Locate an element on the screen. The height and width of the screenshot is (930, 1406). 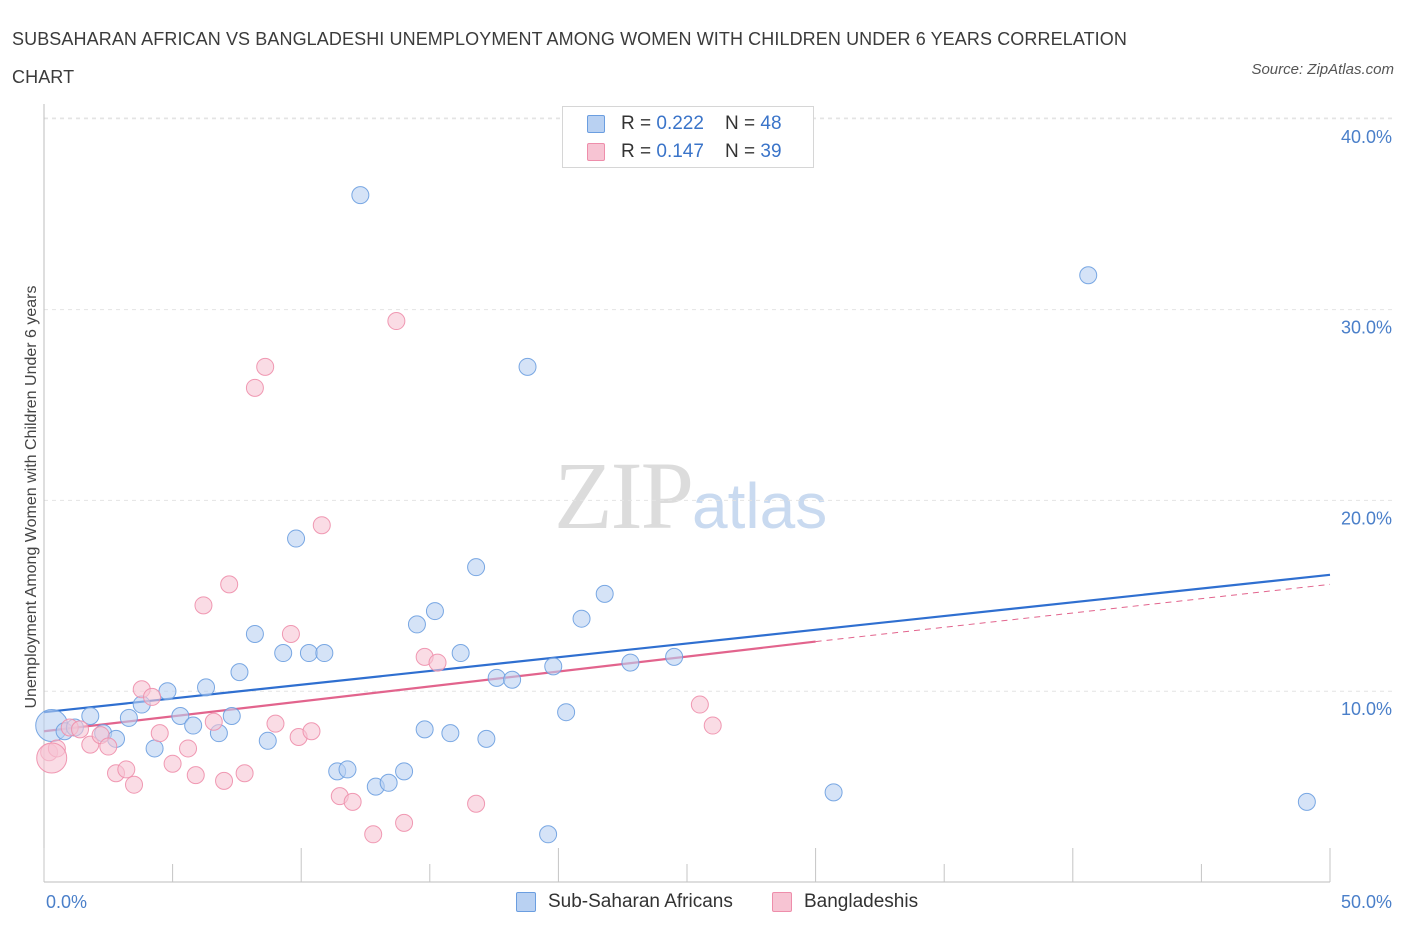
y-tick-label-0: 10.0% is located at coordinates (1366, 709).